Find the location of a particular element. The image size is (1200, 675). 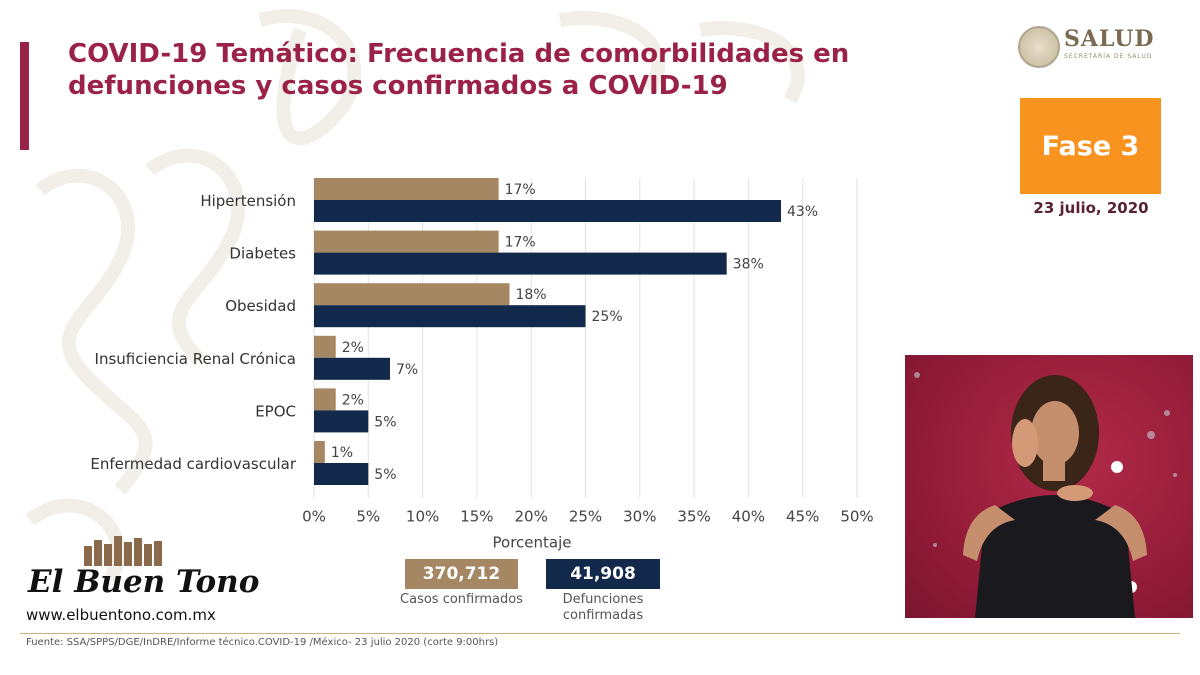

data-label: 18% is located at coordinates (530, 295).